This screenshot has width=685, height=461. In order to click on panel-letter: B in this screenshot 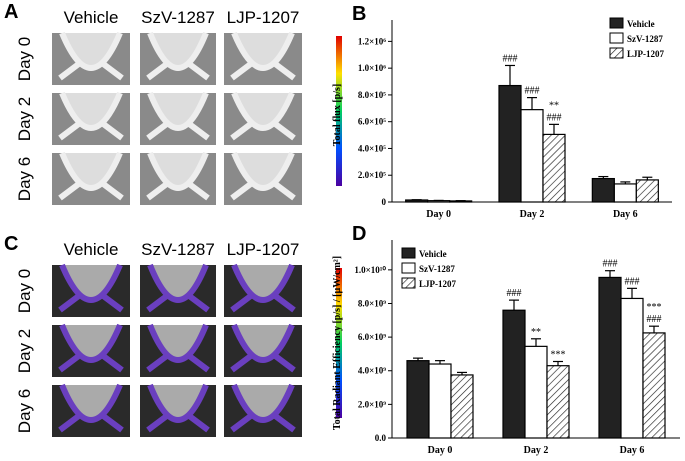, I will do `click(359, 14)`.